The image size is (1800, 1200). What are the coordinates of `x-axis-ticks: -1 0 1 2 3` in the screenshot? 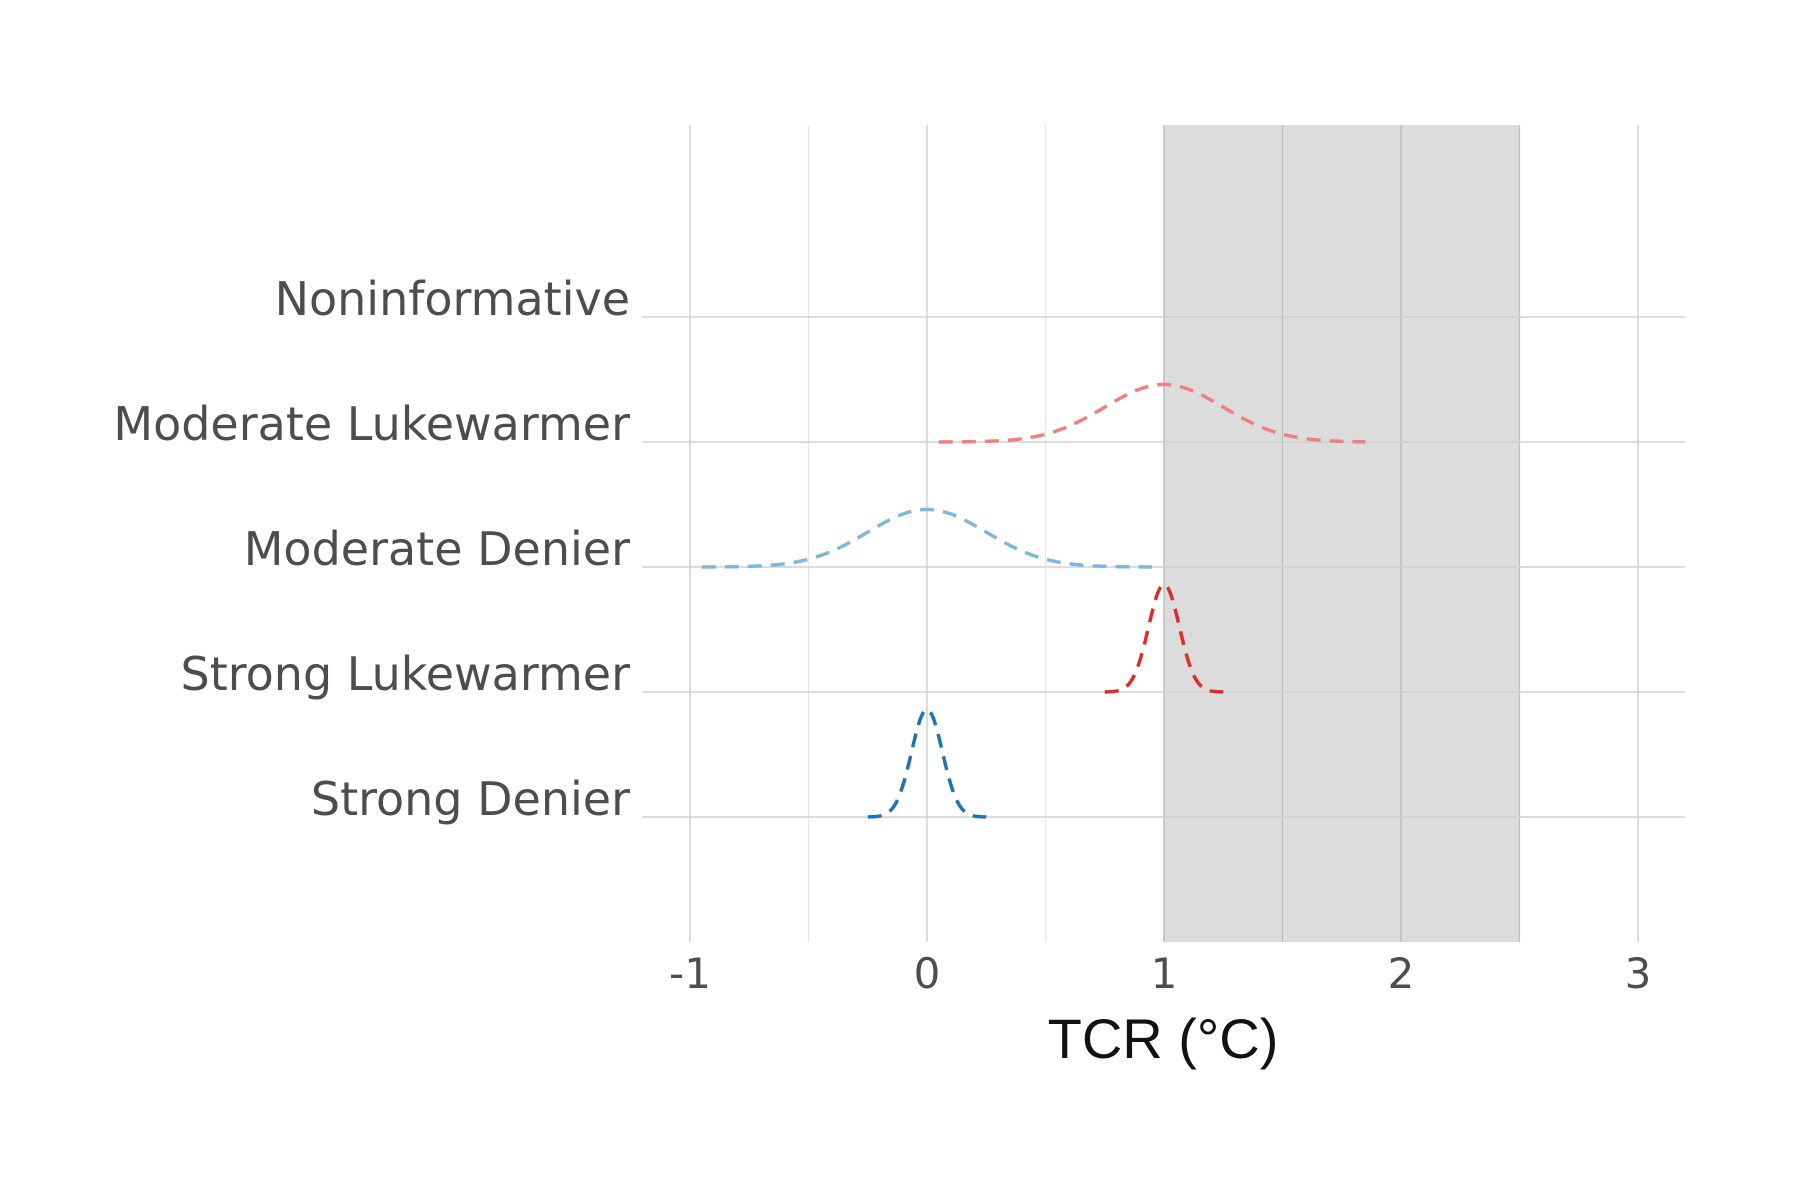 It's located at (1160, 973).